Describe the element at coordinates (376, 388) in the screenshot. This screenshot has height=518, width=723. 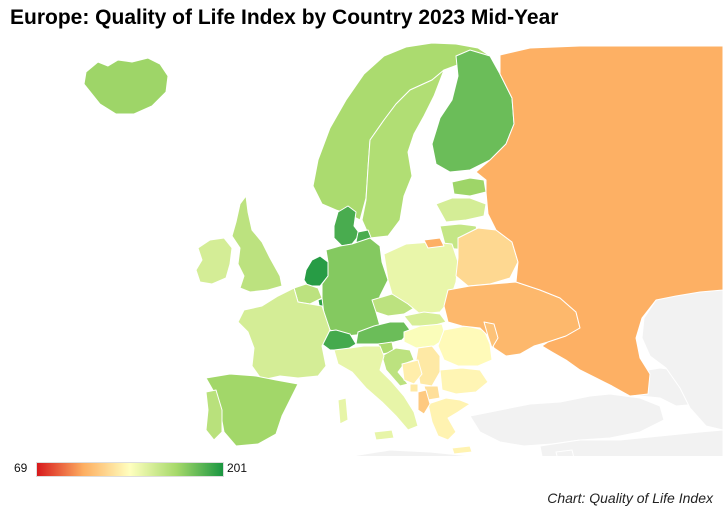
I see `country-italy` at that location.